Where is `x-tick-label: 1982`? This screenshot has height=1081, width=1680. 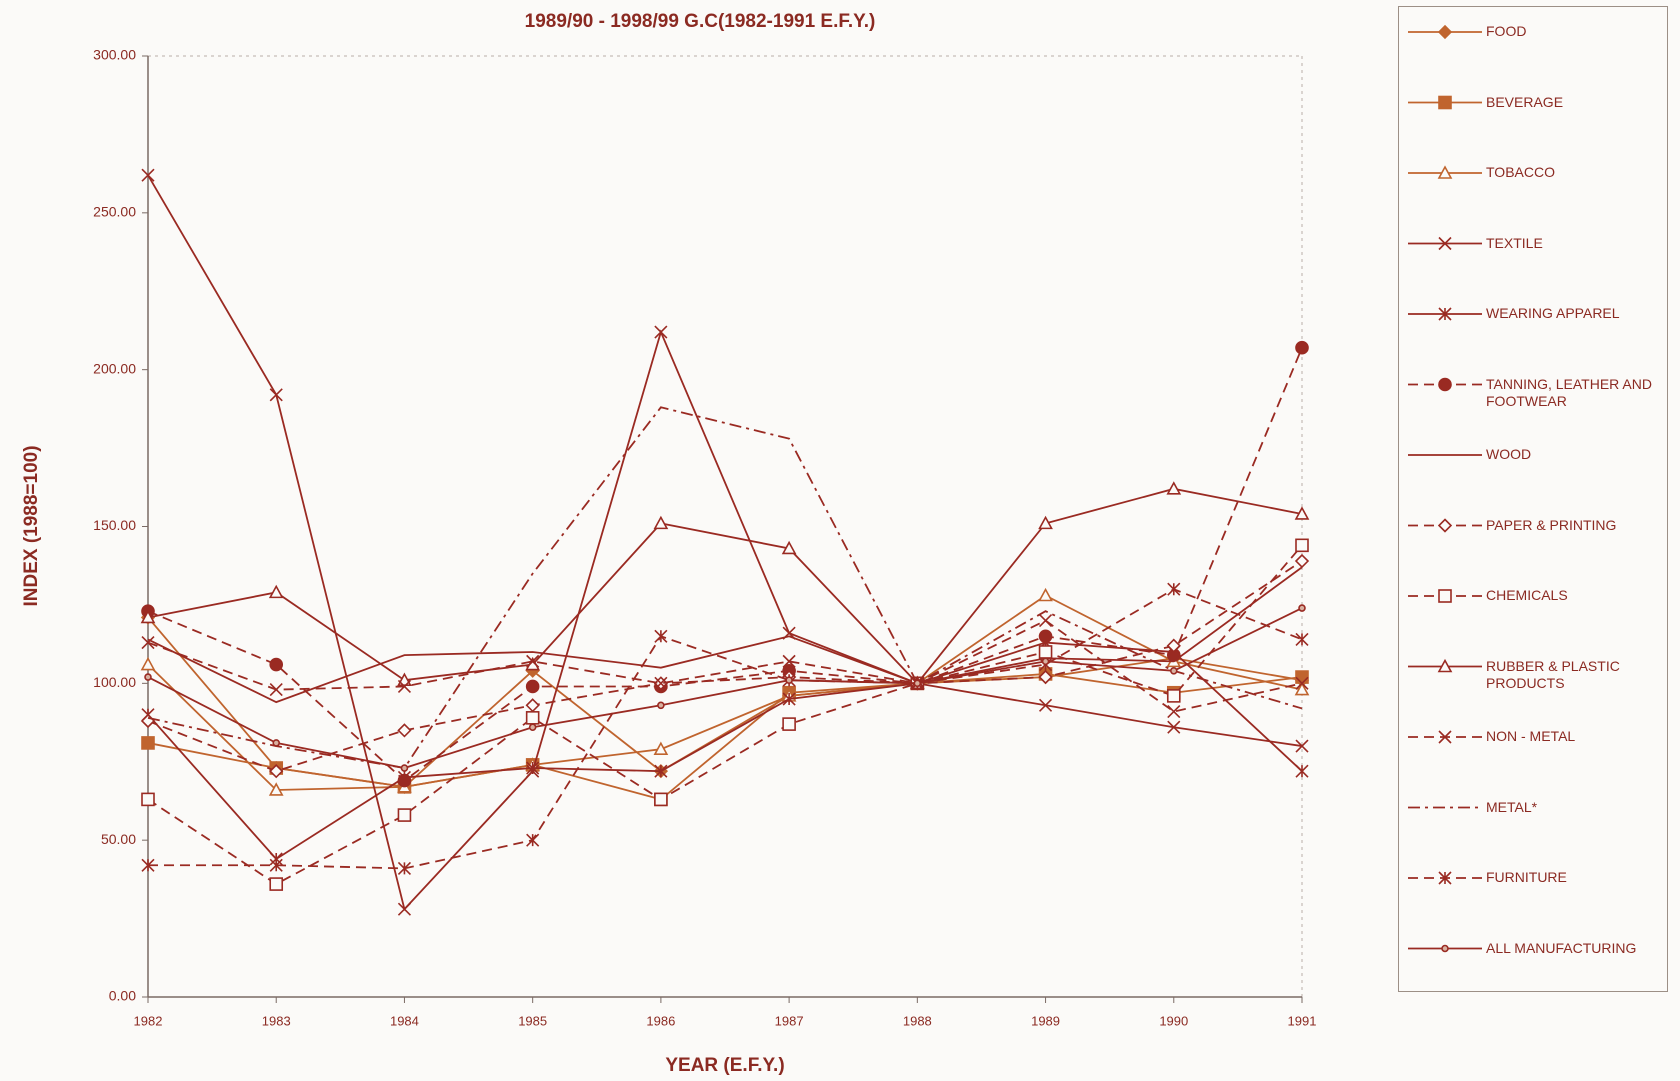
x-tick-label: 1982 is located at coordinates (148, 1020).